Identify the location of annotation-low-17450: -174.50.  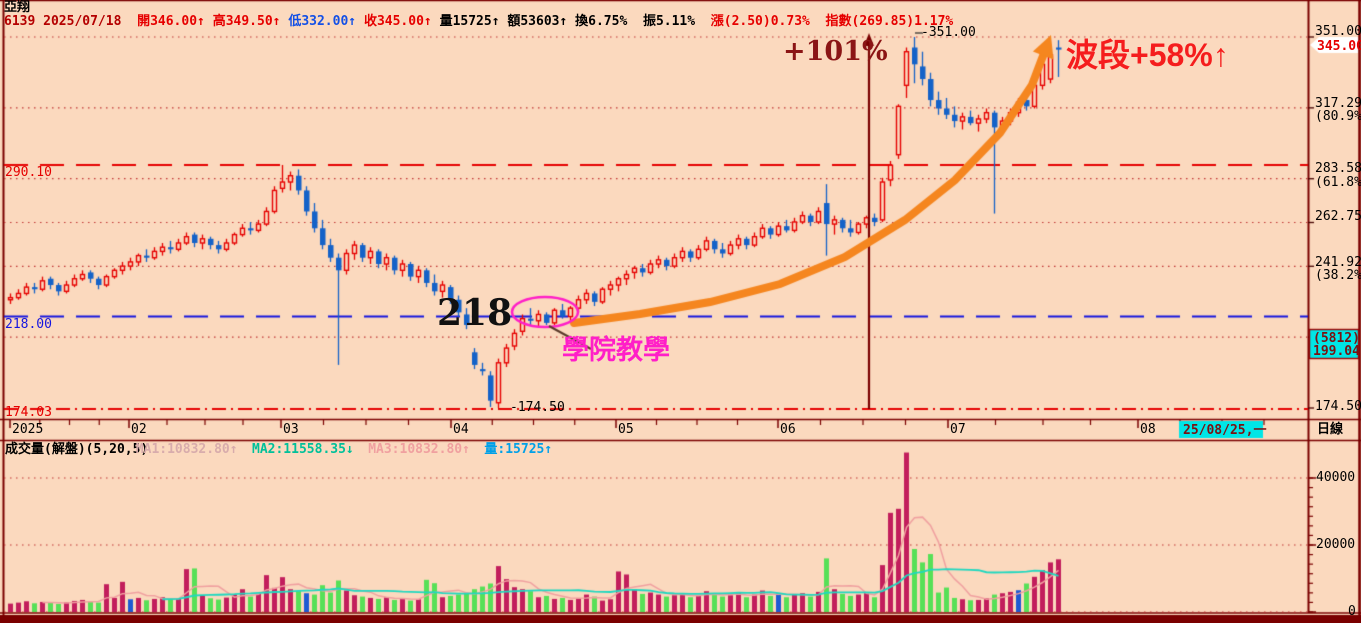
(537, 407).